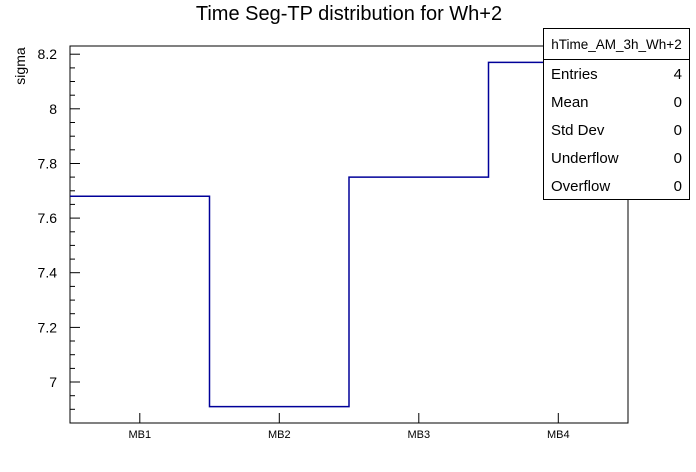 The height and width of the screenshot is (472, 696). I want to click on stats-box-title: hTime_AM_3h_Wh+2, so click(616, 44).